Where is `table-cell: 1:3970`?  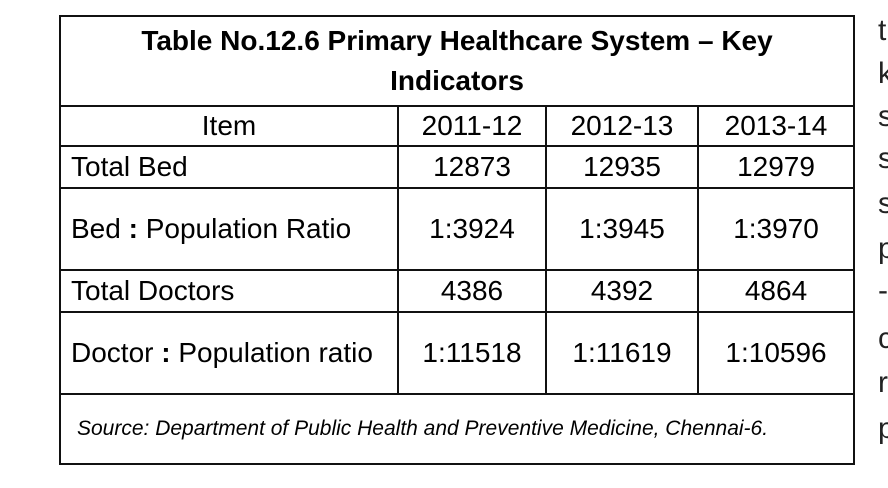 table-cell: 1:3970 is located at coordinates (776, 229).